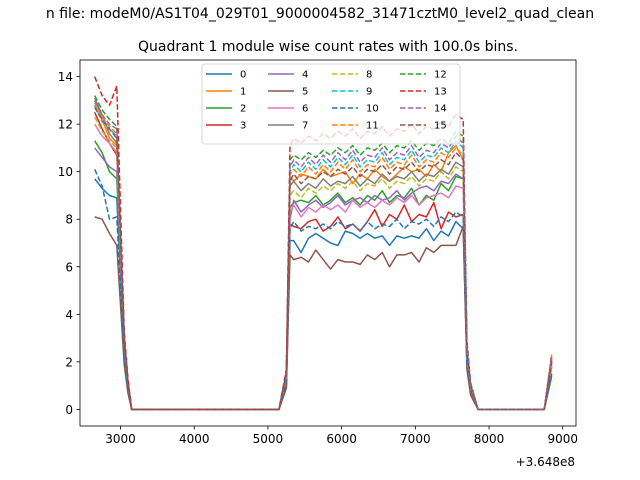 The image size is (640, 480). Describe the element at coordinates (65, 125) in the screenshot. I see `y-tick-label: 12` at that location.